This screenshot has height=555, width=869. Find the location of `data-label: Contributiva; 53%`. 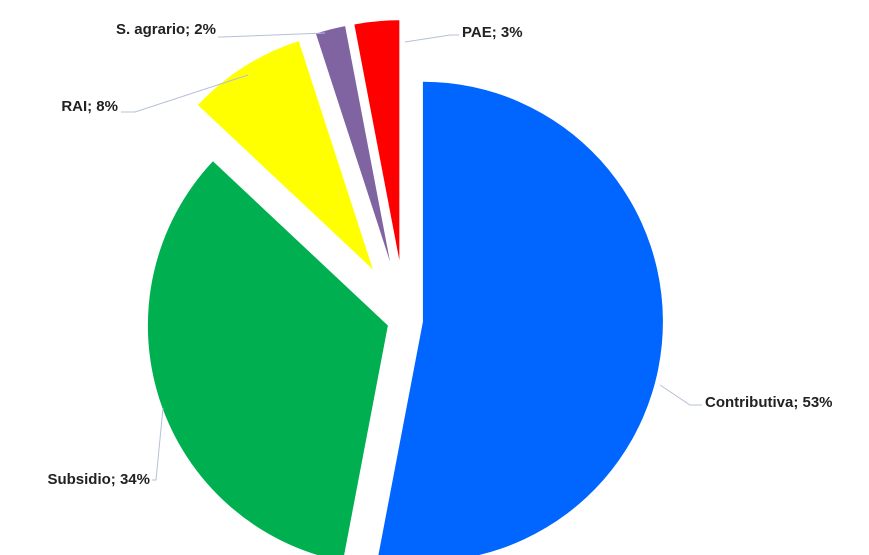

data-label: Contributiva; 53% is located at coordinates (769, 402).